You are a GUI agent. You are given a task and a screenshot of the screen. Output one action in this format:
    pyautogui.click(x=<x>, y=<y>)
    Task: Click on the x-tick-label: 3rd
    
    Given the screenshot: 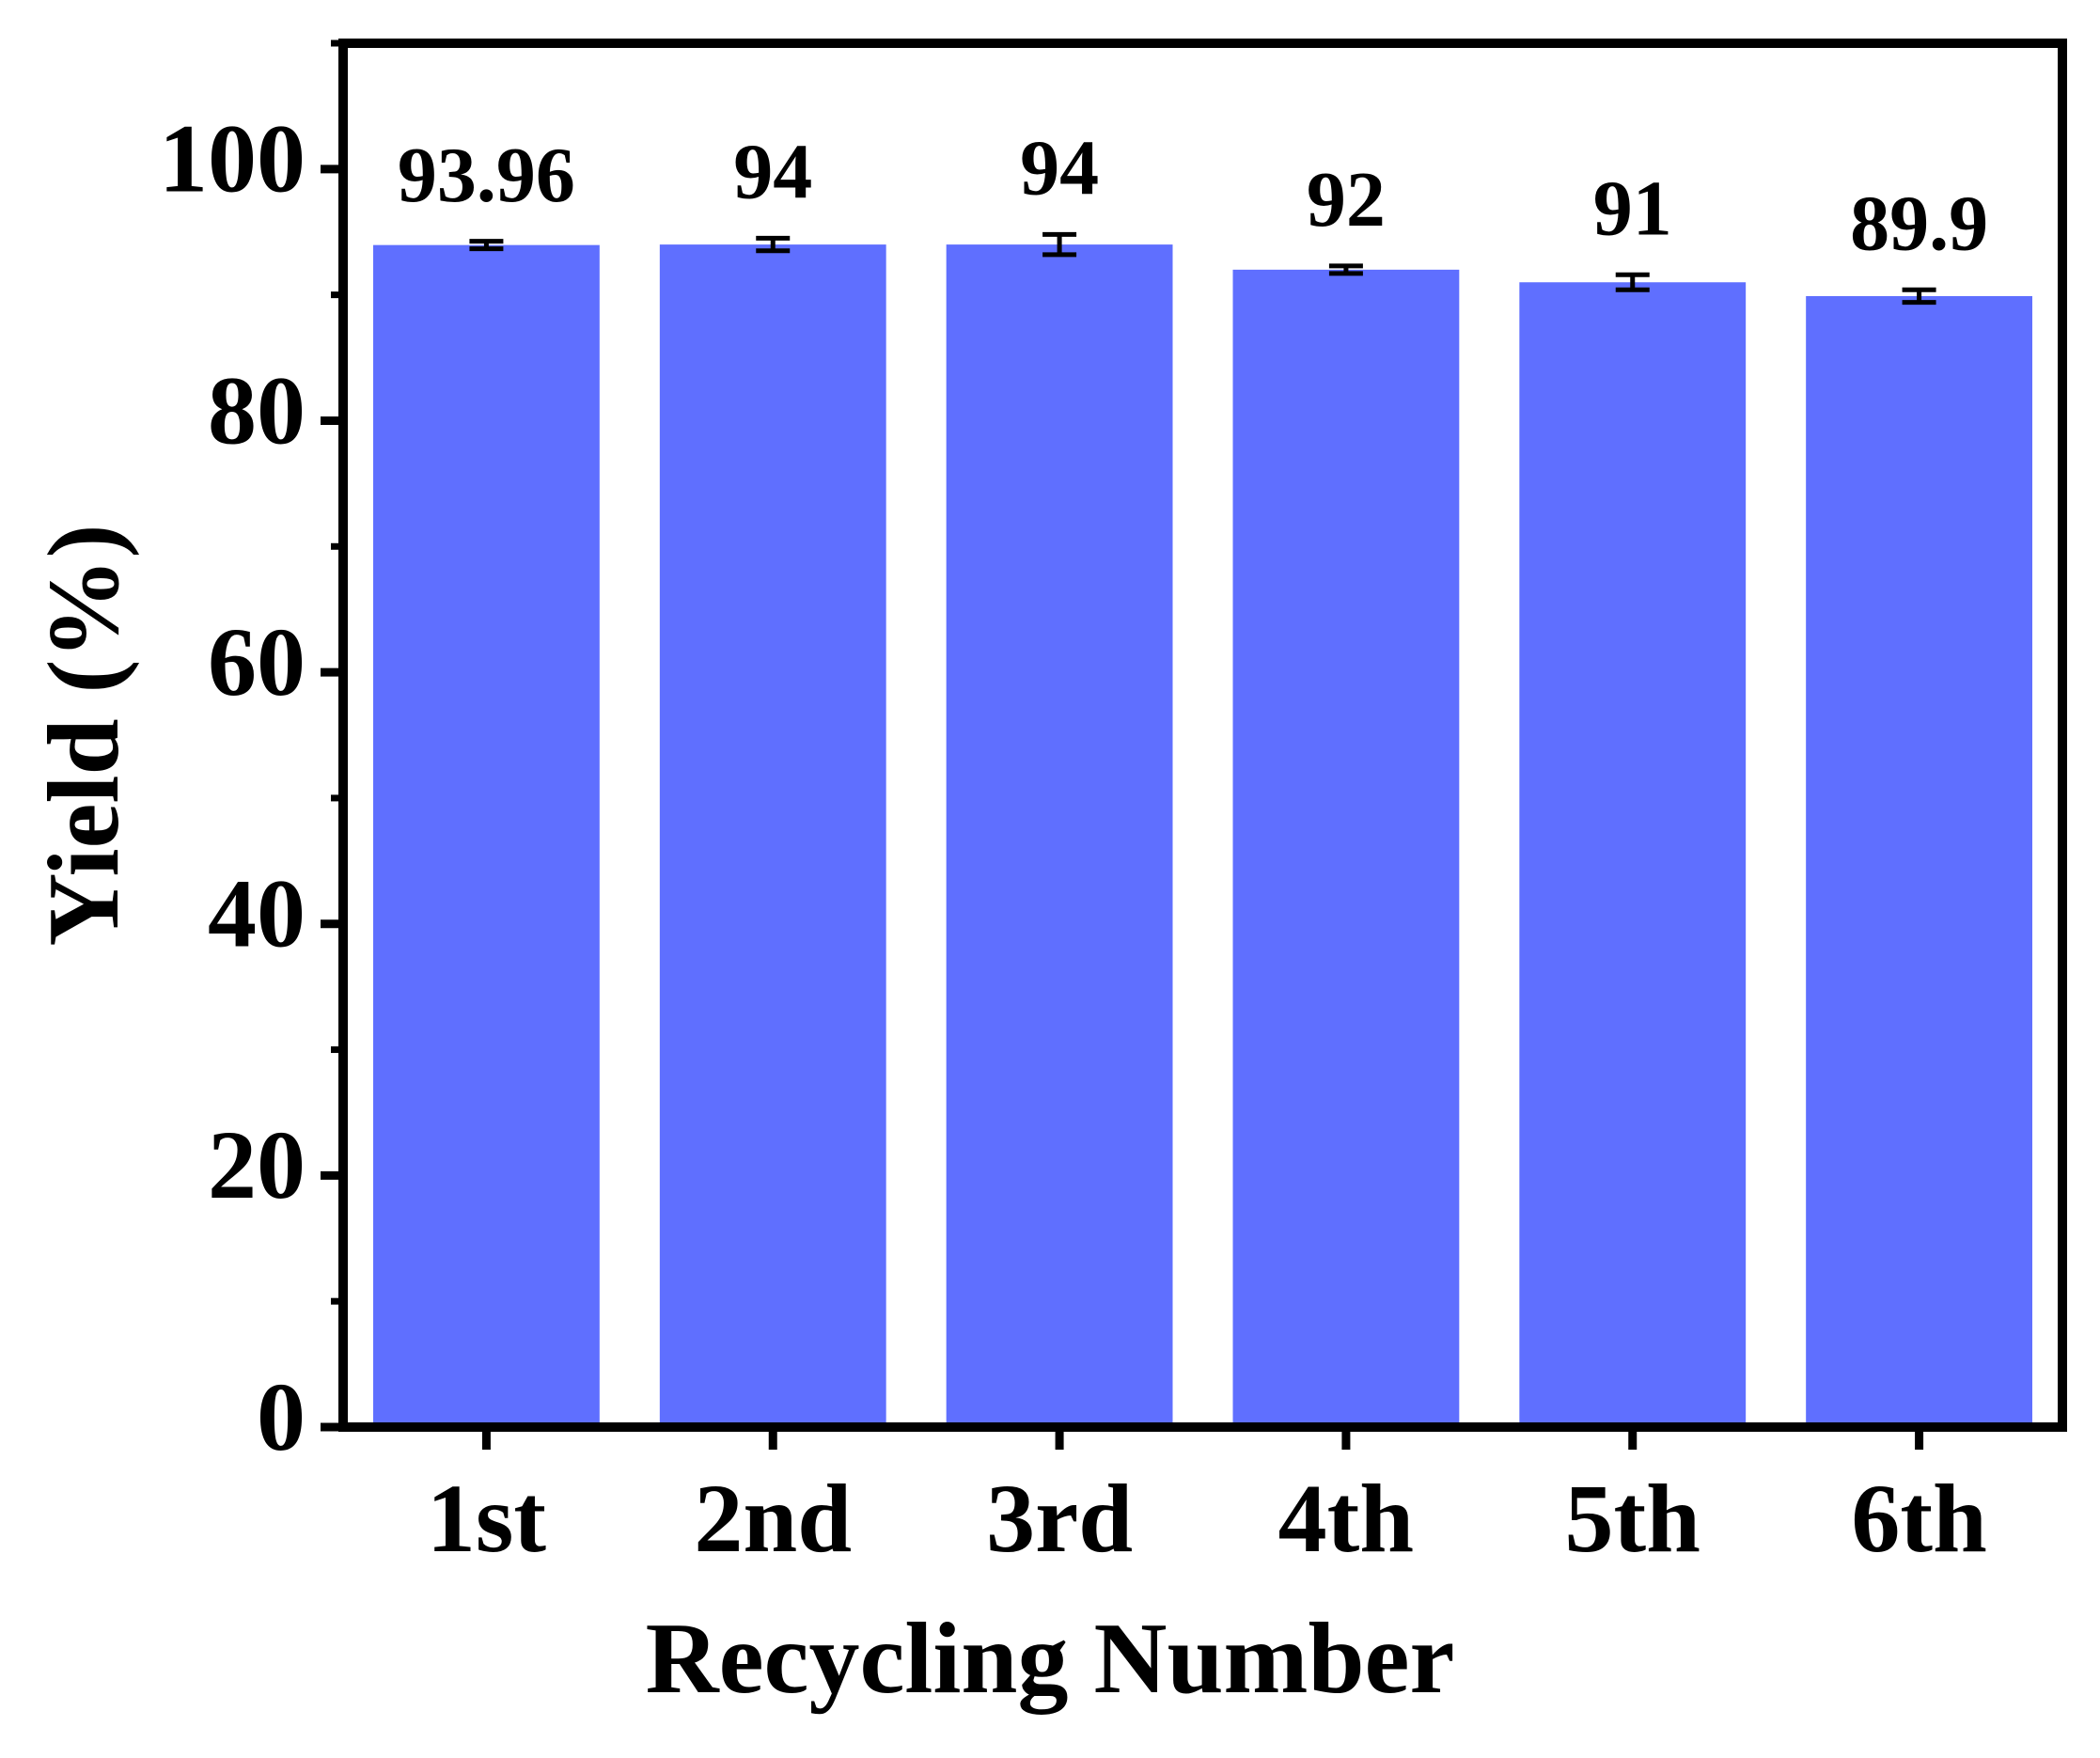 What is the action you would take?
    pyautogui.click(x=1059, y=1519)
    